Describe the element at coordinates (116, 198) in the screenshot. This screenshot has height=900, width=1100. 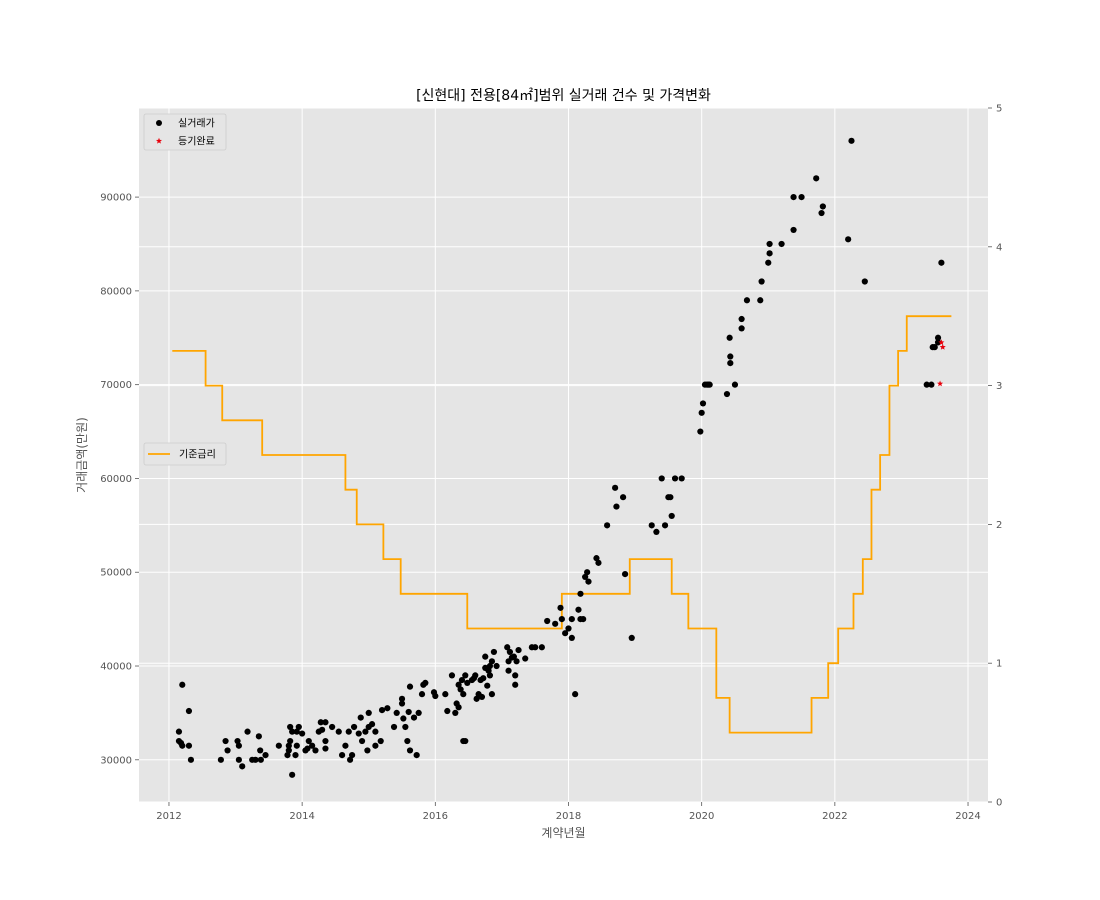
I see `y-tick-label: 90000` at that location.